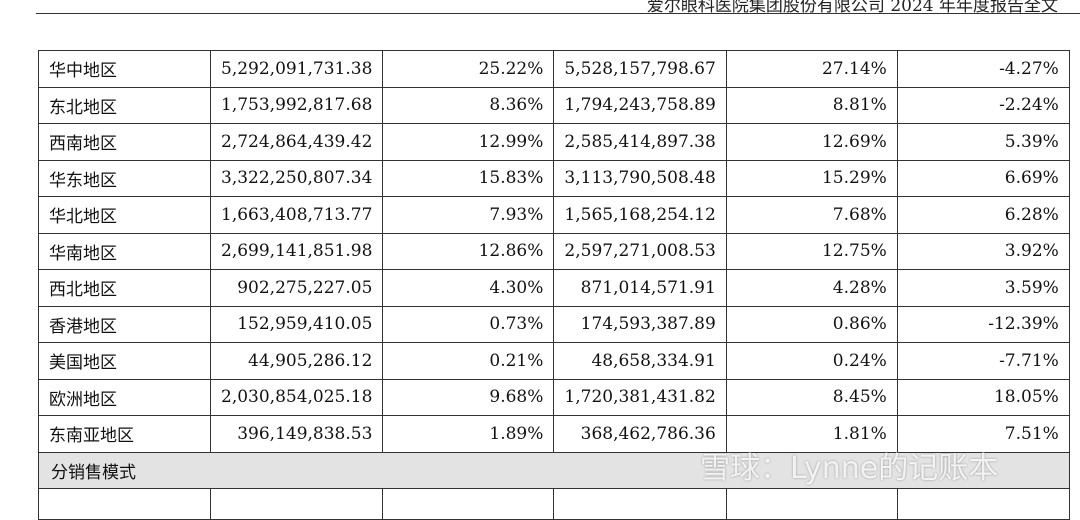  I want to click on share-2024-cell: 8.36%, so click(468, 105).